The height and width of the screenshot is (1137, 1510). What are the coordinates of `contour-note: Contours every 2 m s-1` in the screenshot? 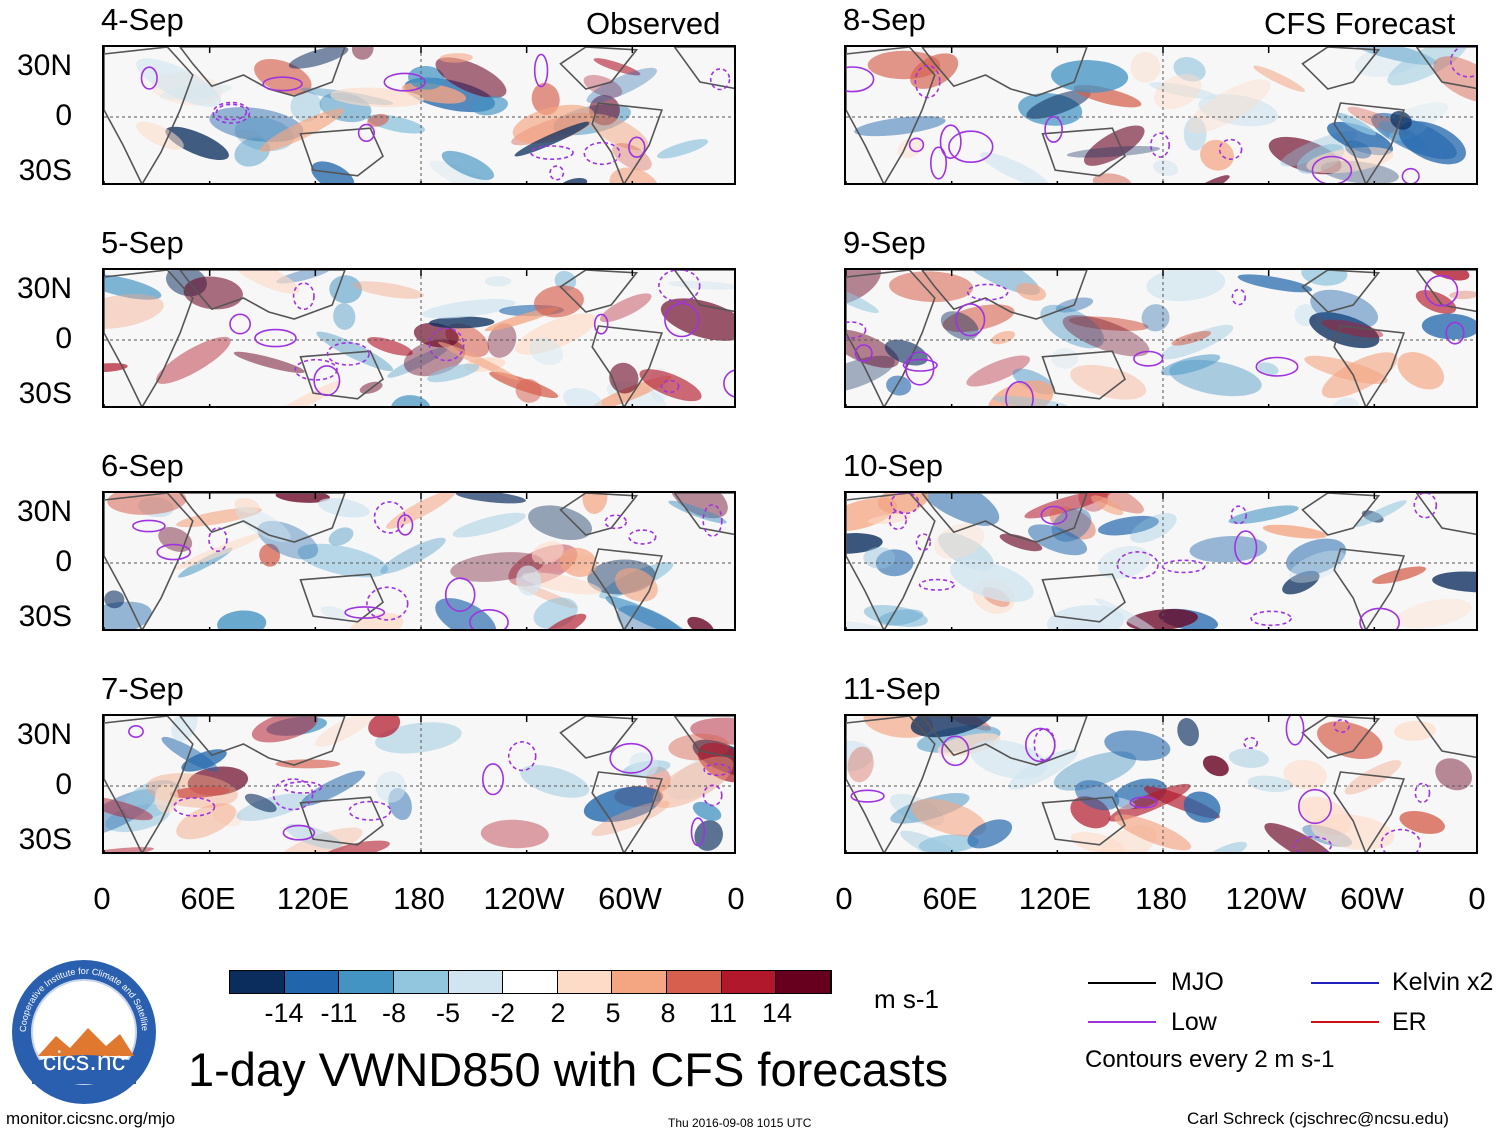 It's located at (1210, 1059).